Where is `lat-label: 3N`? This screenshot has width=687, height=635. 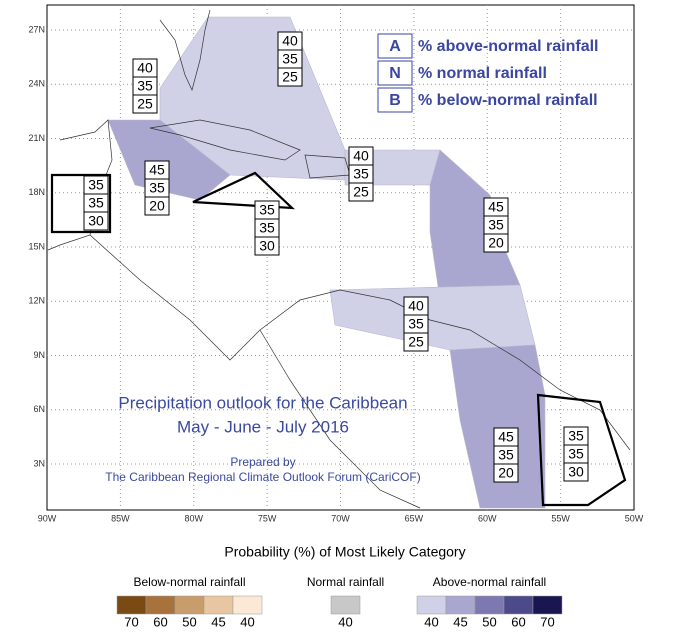 lat-label: 3N is located at coordinates (39, 463).